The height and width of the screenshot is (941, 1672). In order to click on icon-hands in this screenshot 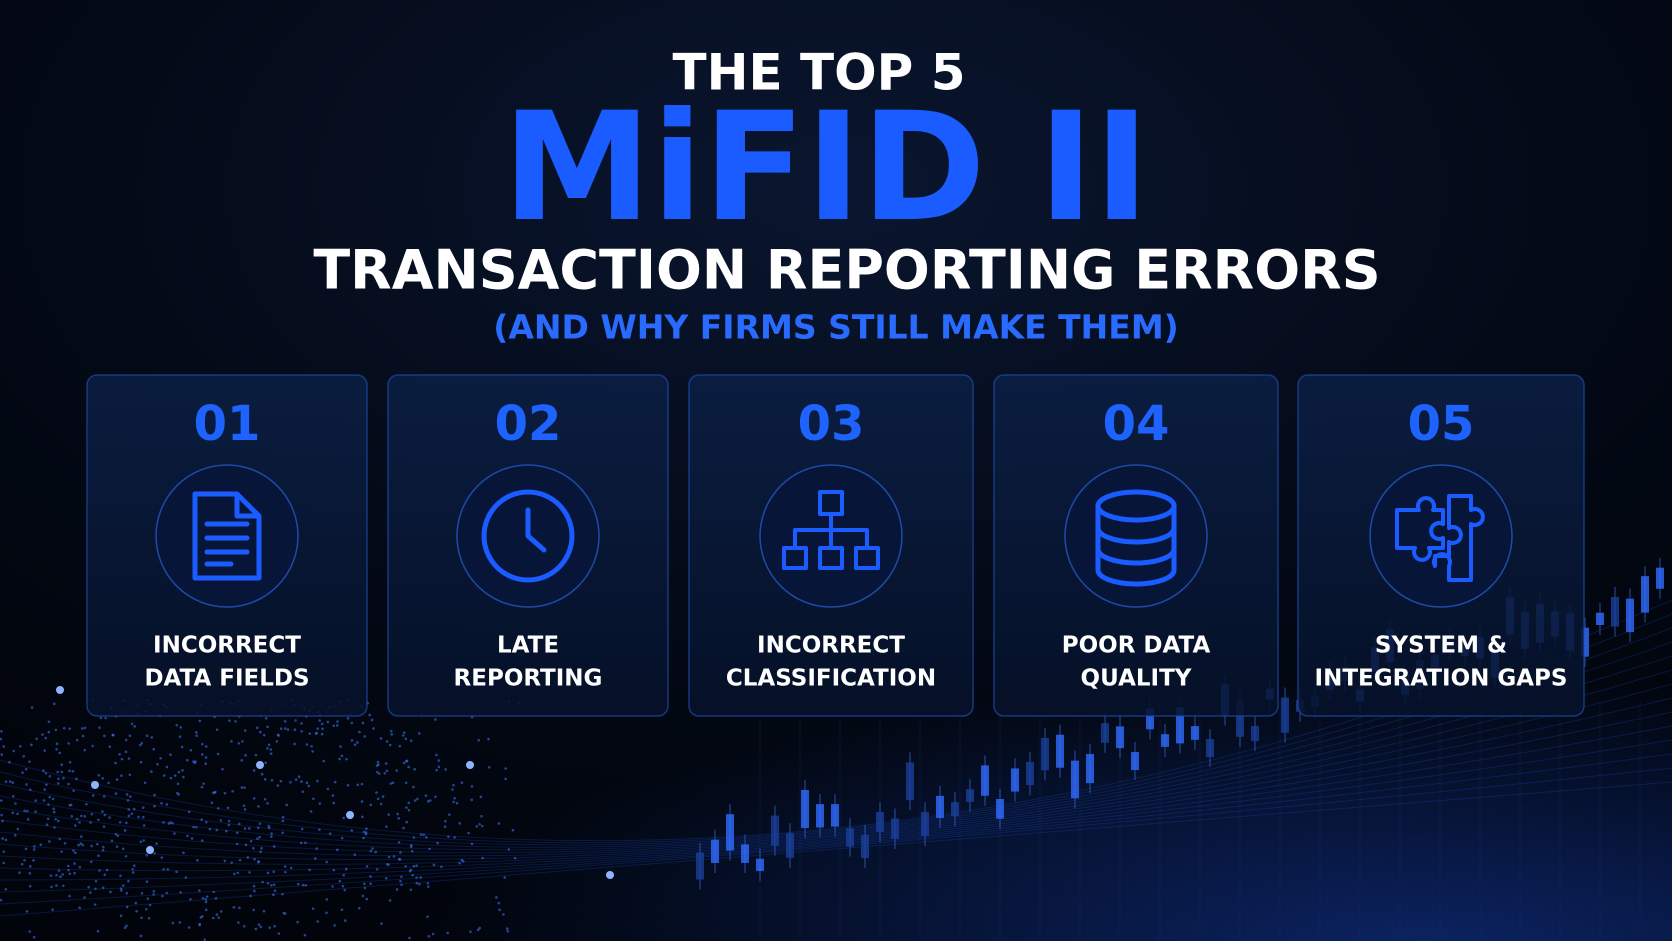, I will do `click(536, 530)`.